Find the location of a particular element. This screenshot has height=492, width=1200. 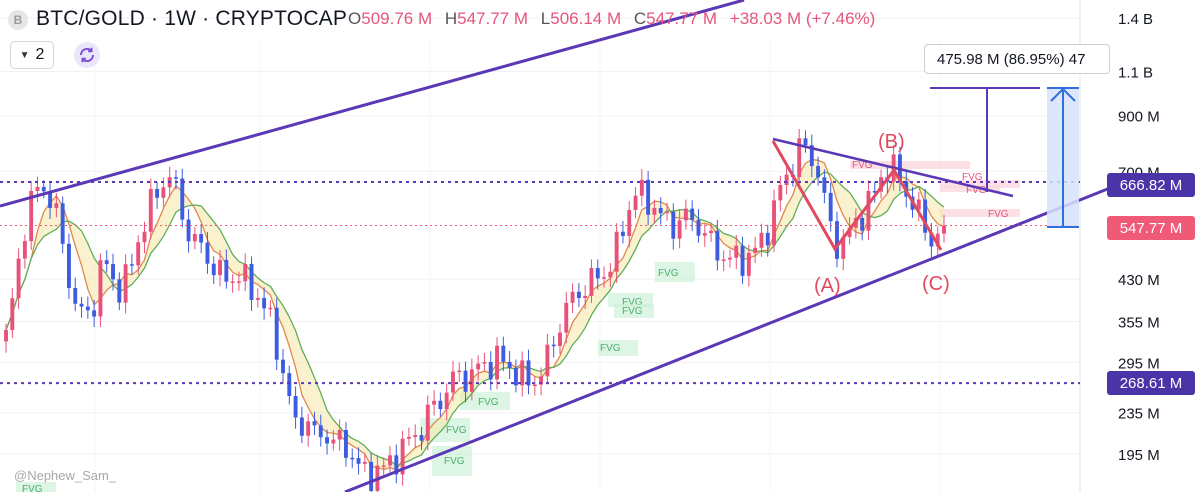

y-tick-label: 355 M is located at coordinates (1139, 322).